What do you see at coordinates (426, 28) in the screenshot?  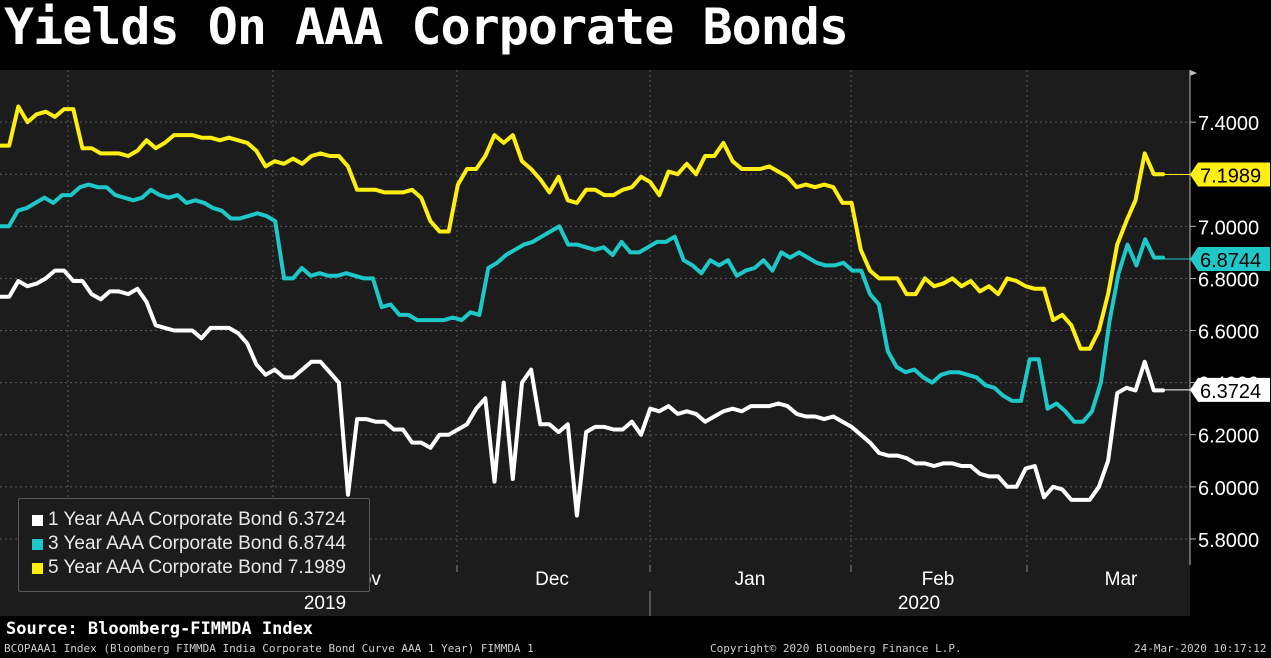 I see `page-title: Yields On AAA Corporate Bonds` at bounding box center [426, 28].